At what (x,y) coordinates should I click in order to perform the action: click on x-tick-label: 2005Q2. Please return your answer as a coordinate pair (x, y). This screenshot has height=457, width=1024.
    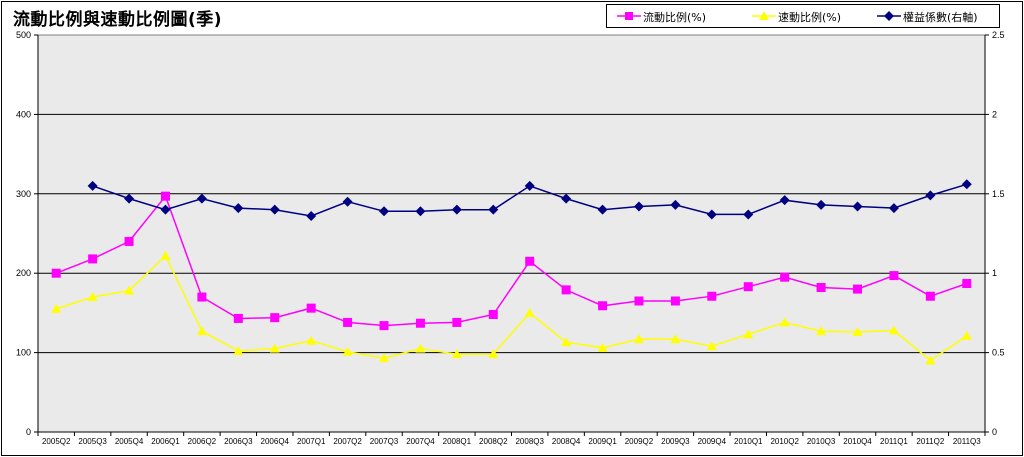
    Looking at the image, I should click on (56, 441).